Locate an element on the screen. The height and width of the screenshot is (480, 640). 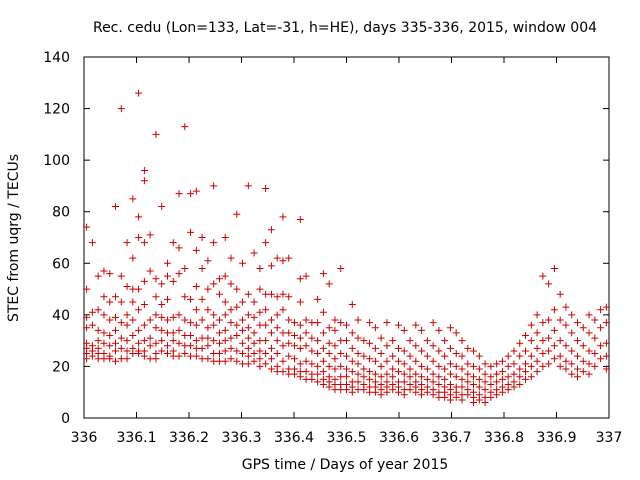
x-tick-label: 336.1 is located at coordinates (136, 438).